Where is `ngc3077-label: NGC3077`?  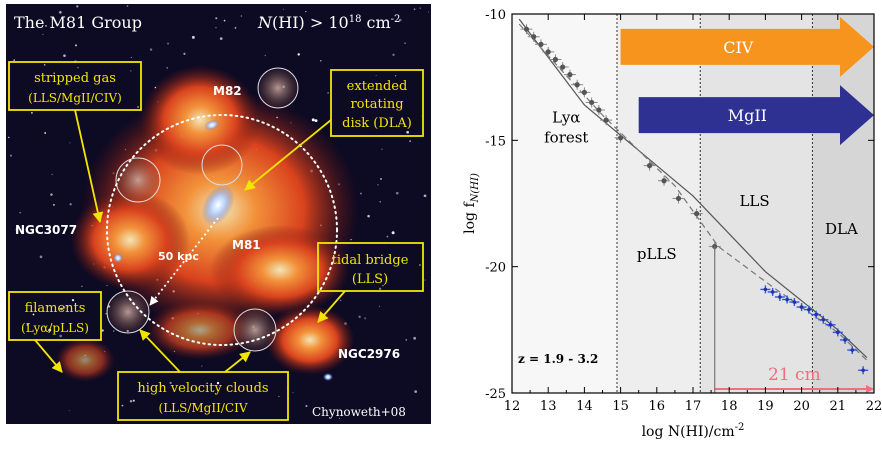 ngc3077-label: NGC3077 is located at coordinates (46, 230).